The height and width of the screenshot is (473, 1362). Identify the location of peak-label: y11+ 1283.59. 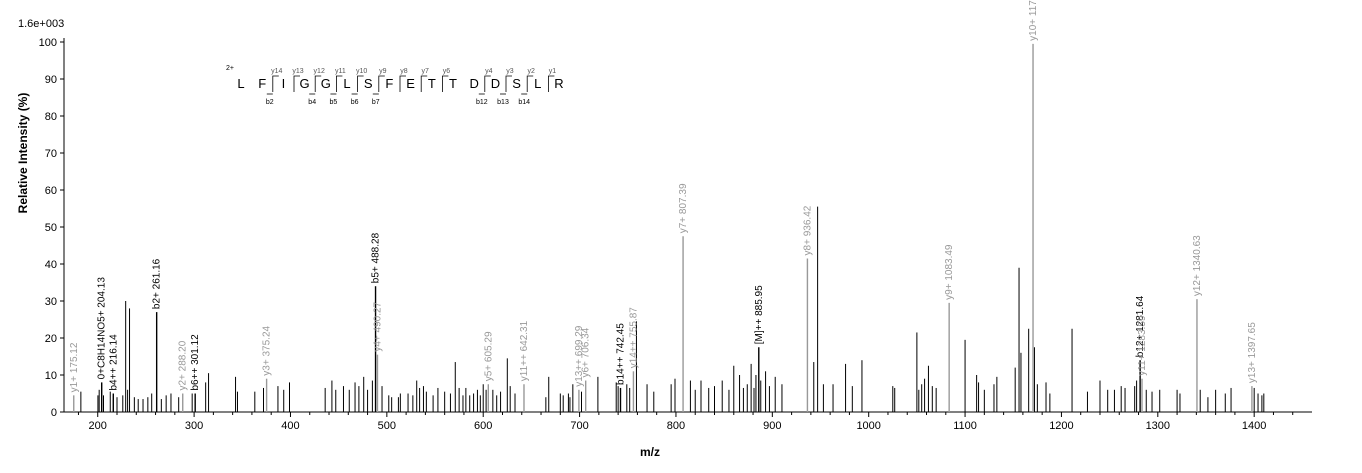
(1142, 345).